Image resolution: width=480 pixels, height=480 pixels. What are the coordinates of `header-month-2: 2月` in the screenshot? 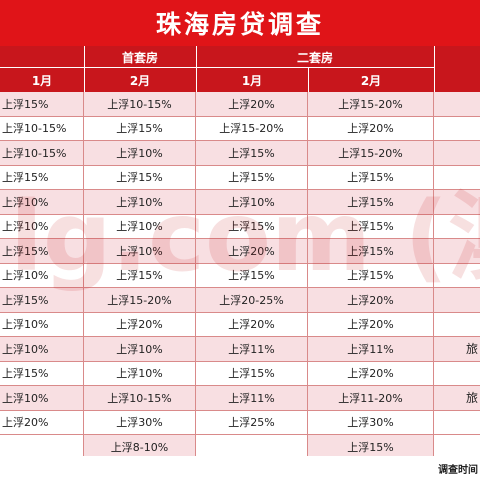 It's located at (140, 80).